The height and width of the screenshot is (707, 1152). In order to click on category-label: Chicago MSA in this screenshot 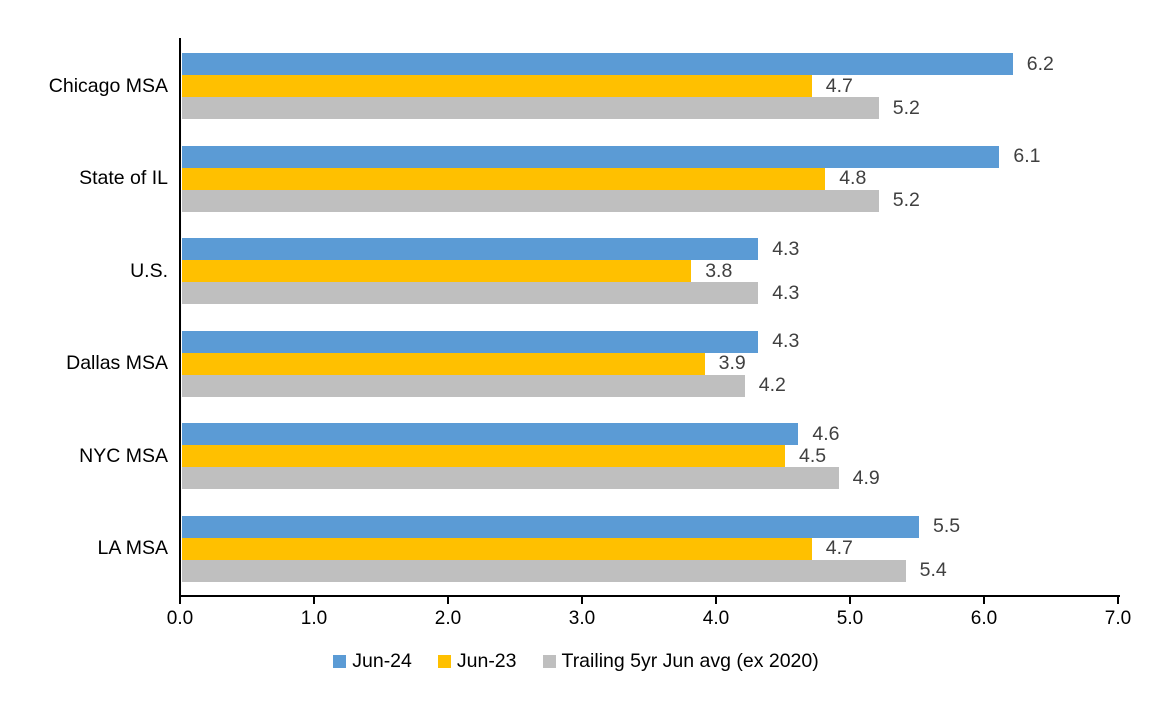, I will do `click(108, 85)`.